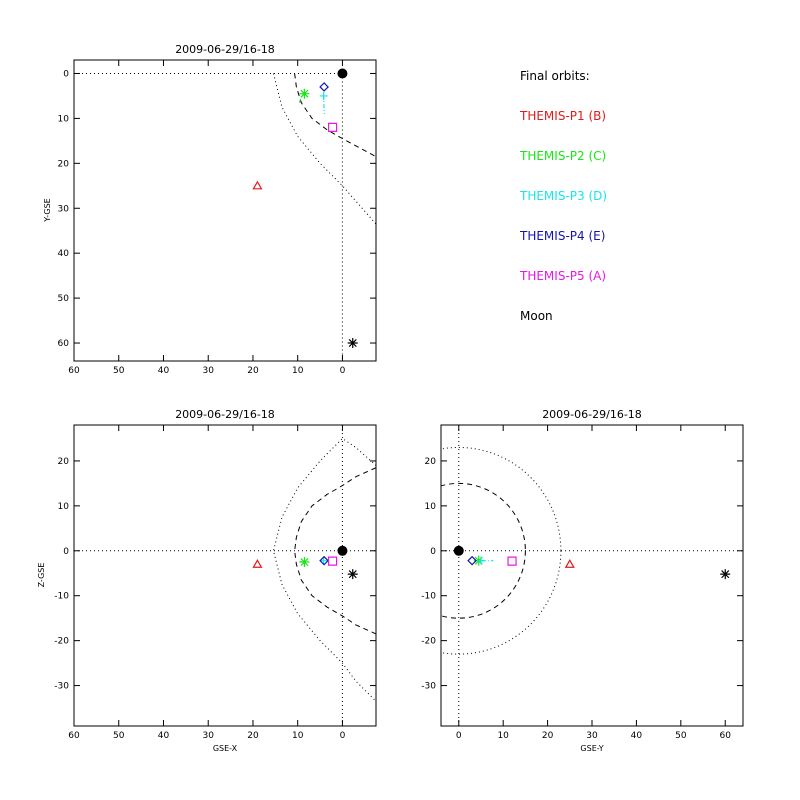  I want to click on xy-xtick-label-4: 20, so click(253, 371).